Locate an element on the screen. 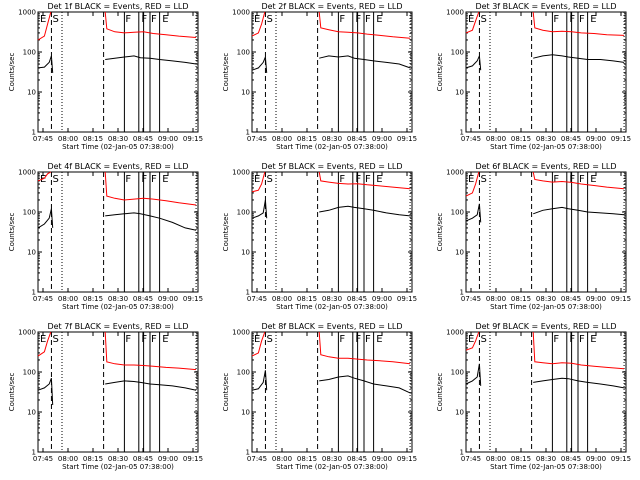  panel-title: Det 2f BLACK = Events, RED = LLD is located at coordinates (331, 6).